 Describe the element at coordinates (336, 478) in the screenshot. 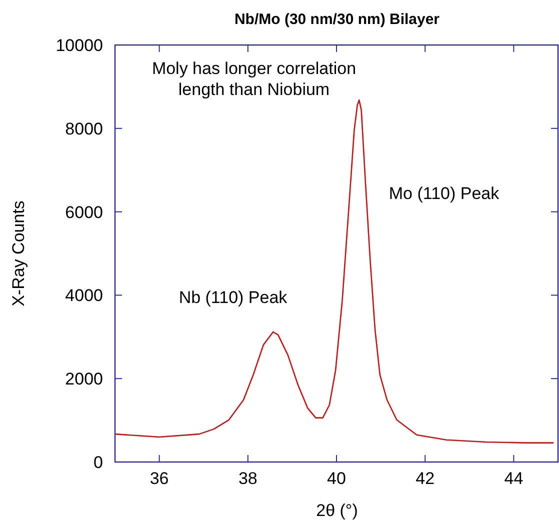

I see `x-tick-label: 40` at that location.